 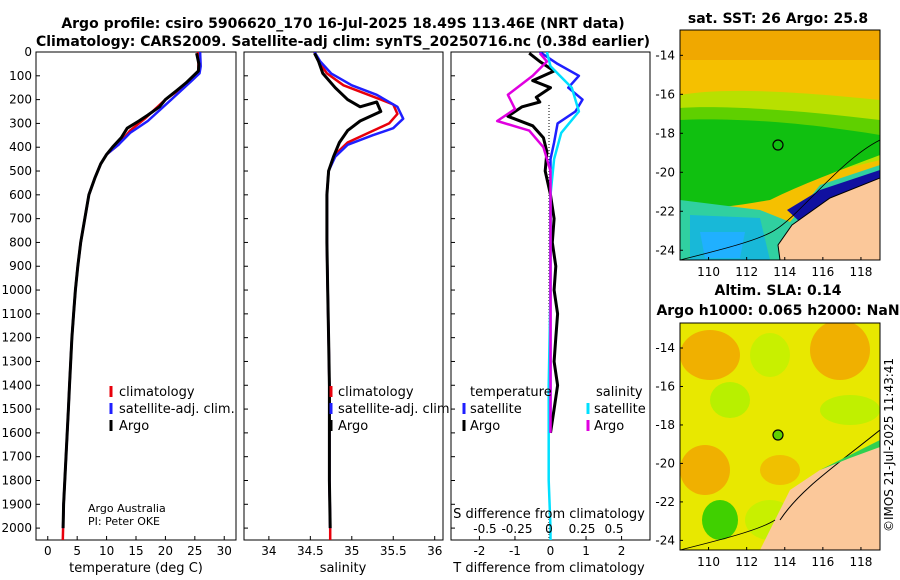 What do you see at coordinates (889, 445) in the screenshot?
I see `imos-watermark: ©IMOS 21-Jul-2025 11:43:41` at bounding box center [889, 445].